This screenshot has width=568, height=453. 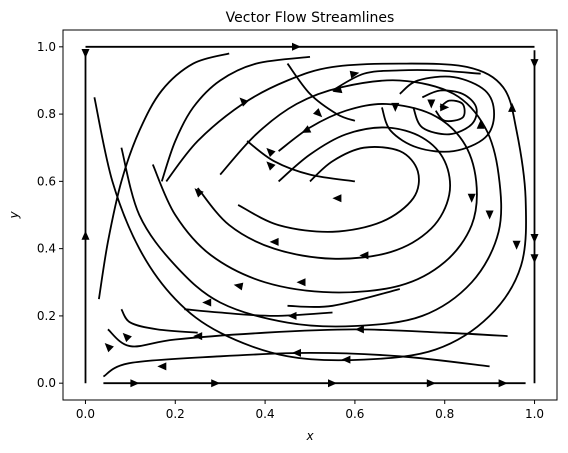 What do you see at coordinates (85, 414) in the screenshot?
I see `x-tick-label: 0.0` at bounding box center [85, 414].